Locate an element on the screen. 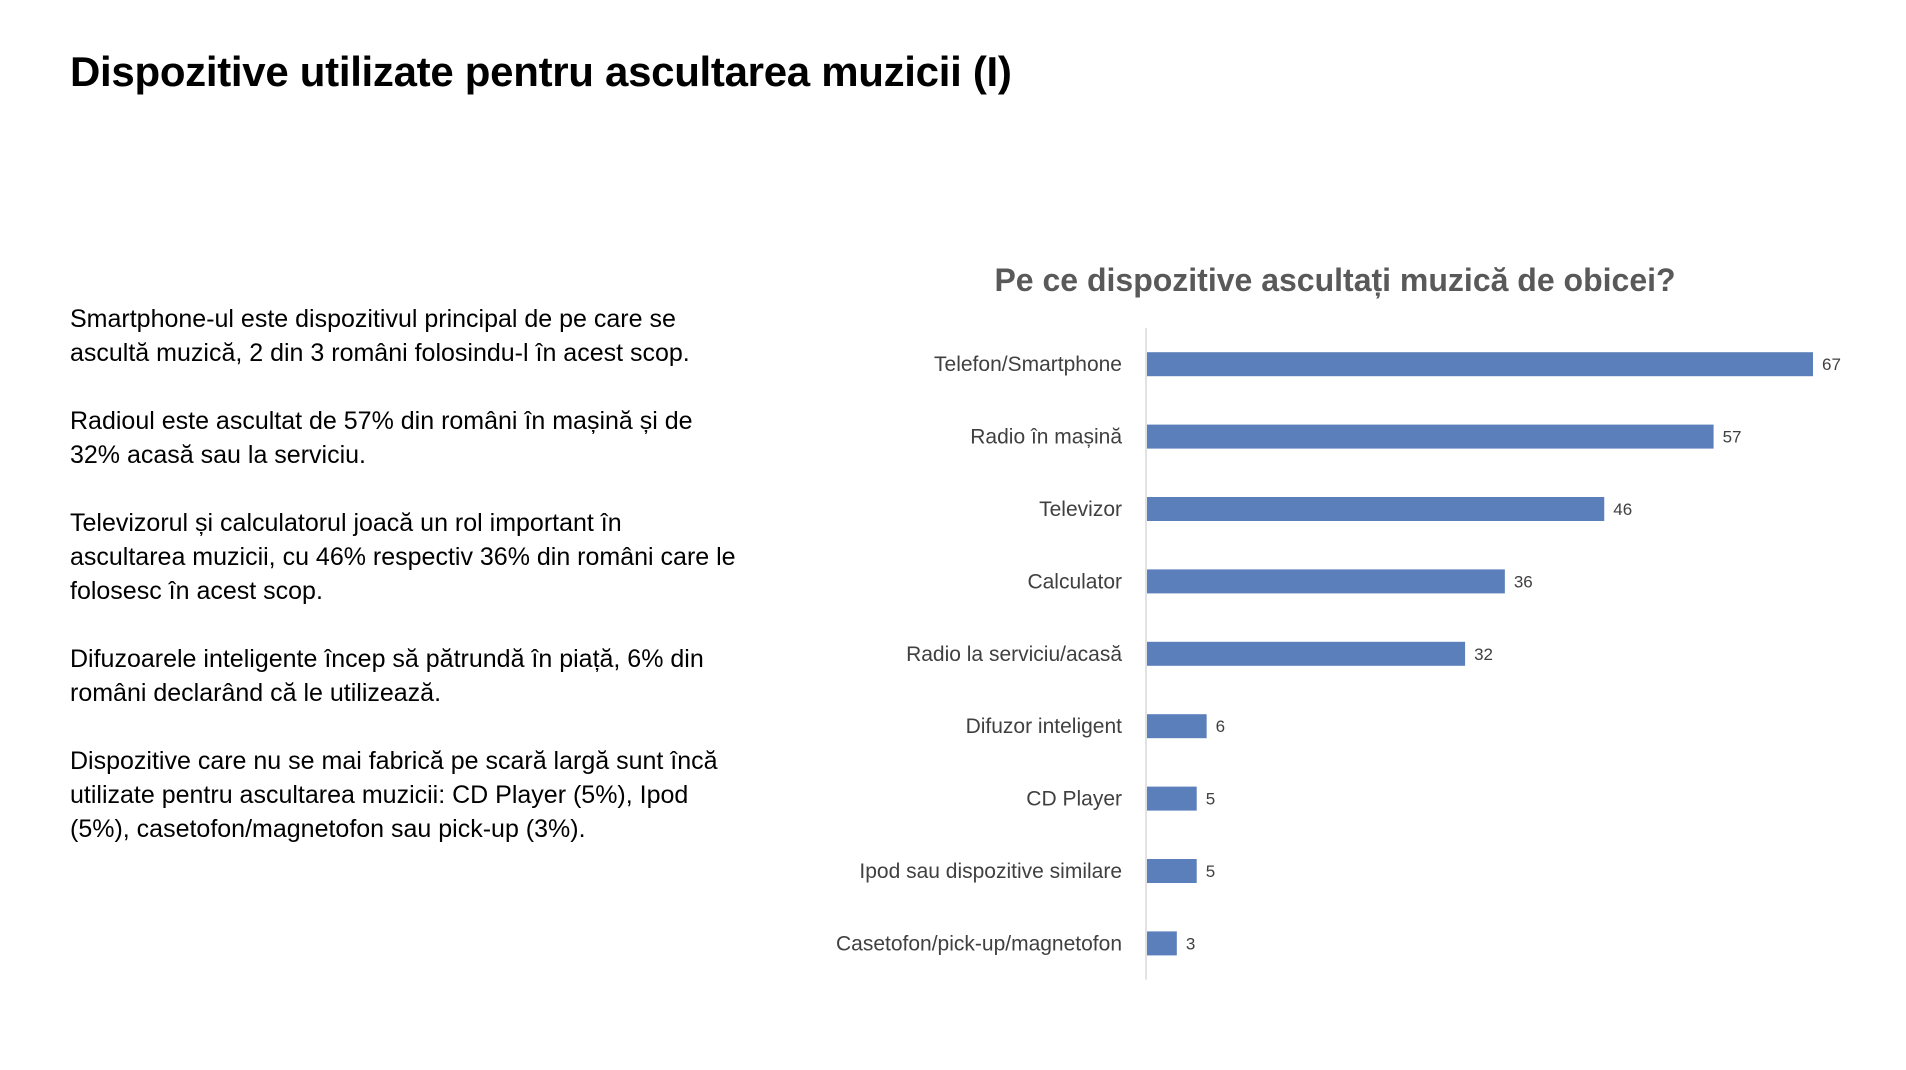 This screenshot has height=1070, width=1906. data-label: 57 is located at coordinates (1732, 437).